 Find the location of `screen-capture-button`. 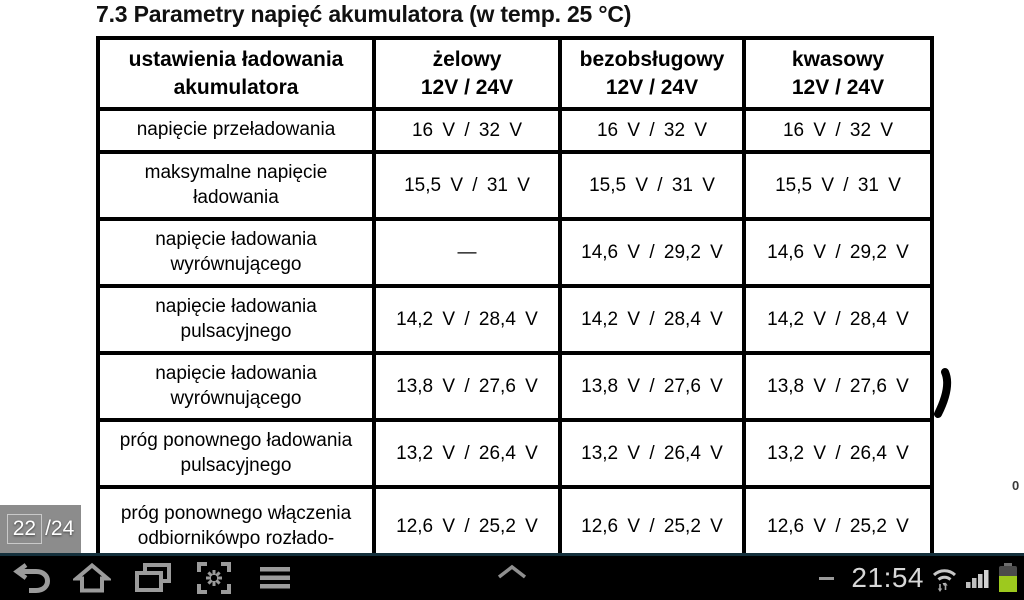

screen-capture-button is located at coordinates (214, 578).